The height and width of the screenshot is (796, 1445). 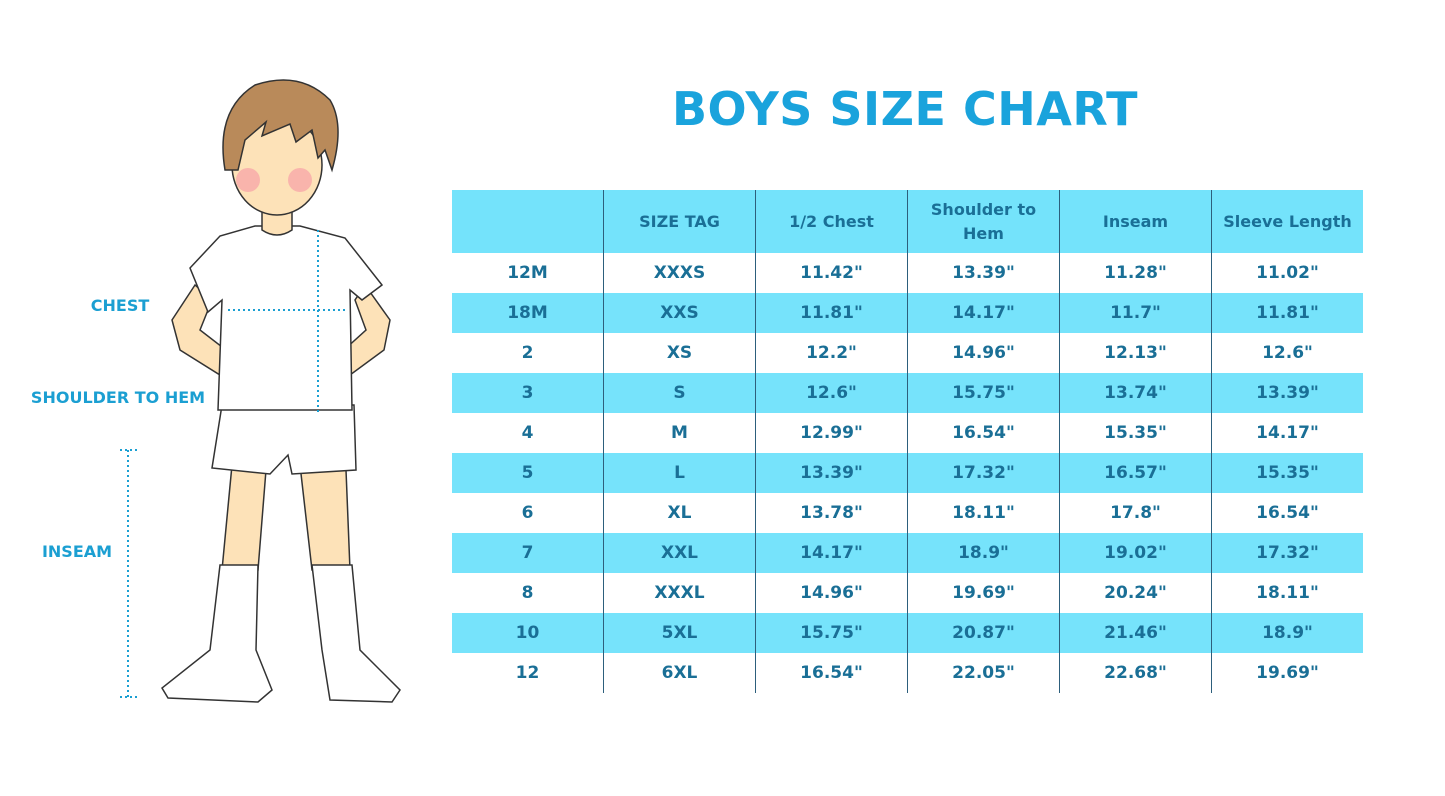 I want to click on table-cell: 13.74", so click(x=1135, y=393).